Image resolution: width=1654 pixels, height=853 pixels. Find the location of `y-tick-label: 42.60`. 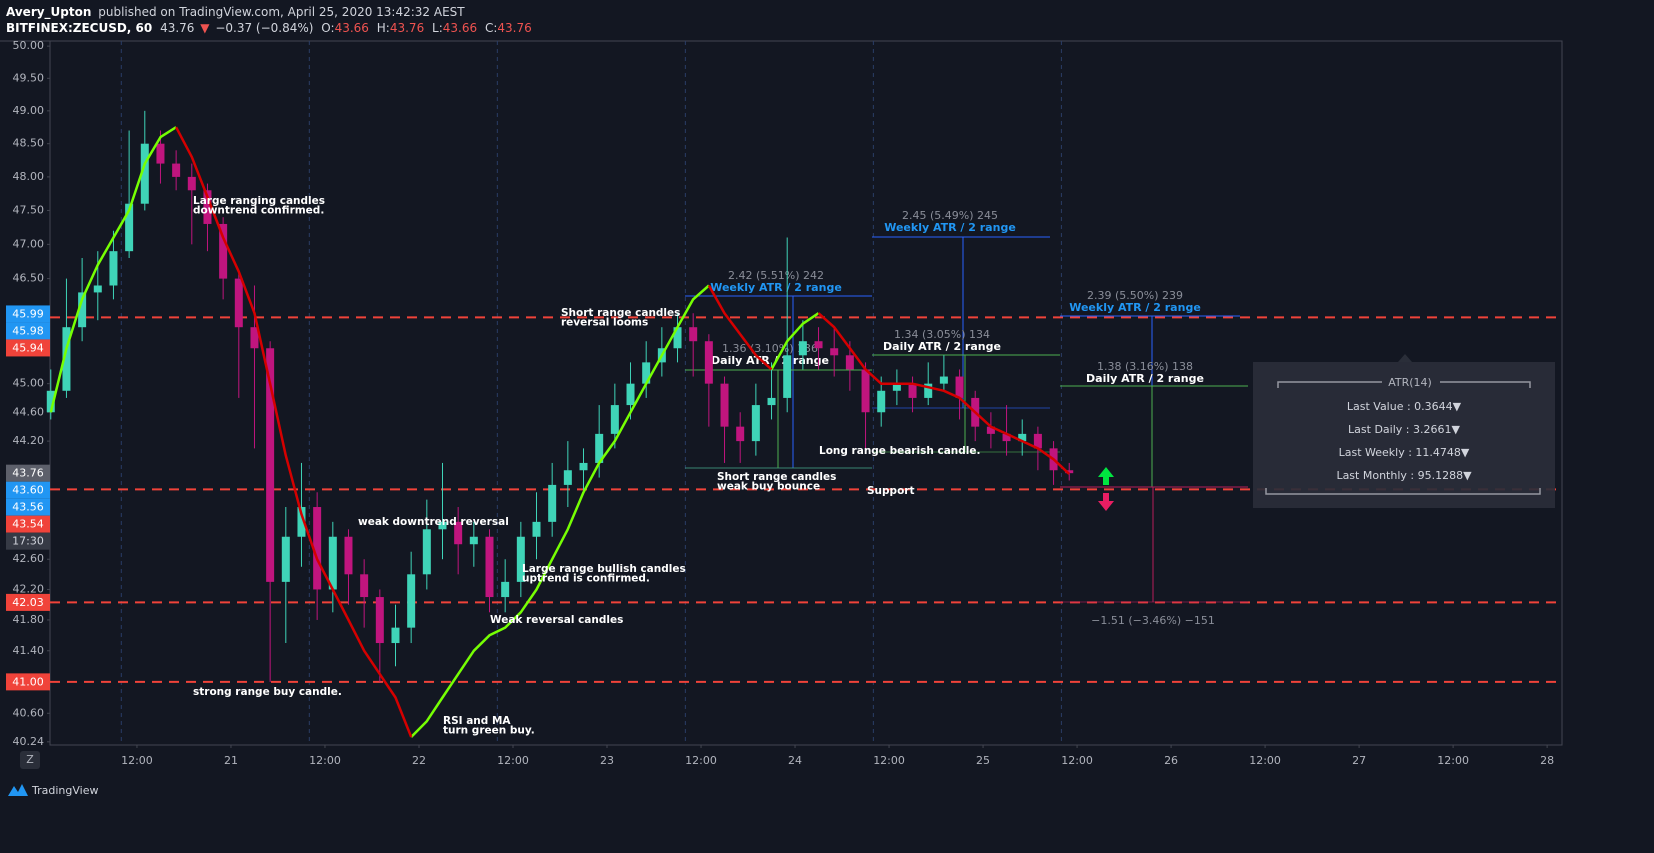

y-tick-label: 42.60 is located at coordinates (29, 558).